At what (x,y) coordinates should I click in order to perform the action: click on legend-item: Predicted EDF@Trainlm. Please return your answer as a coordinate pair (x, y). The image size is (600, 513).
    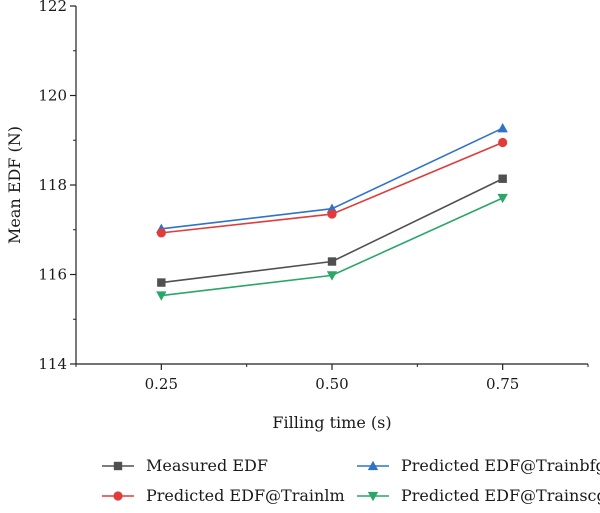
    Looking at the image, I should click on (223, 495).